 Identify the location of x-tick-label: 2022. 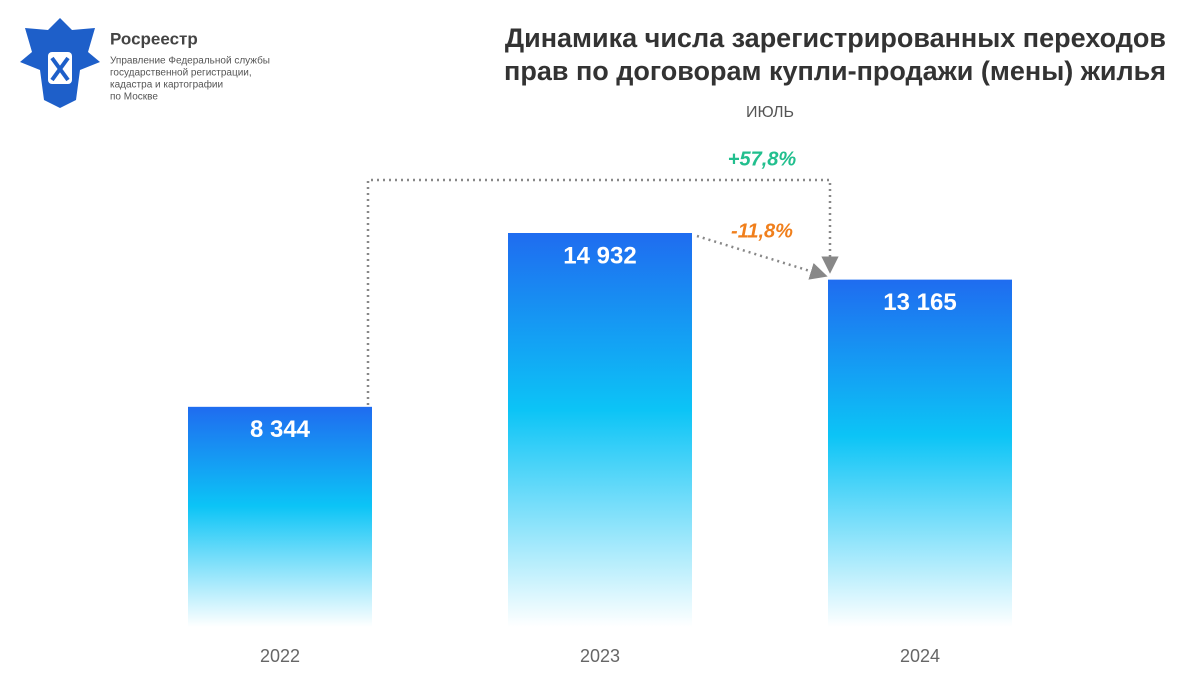
(280, 656).